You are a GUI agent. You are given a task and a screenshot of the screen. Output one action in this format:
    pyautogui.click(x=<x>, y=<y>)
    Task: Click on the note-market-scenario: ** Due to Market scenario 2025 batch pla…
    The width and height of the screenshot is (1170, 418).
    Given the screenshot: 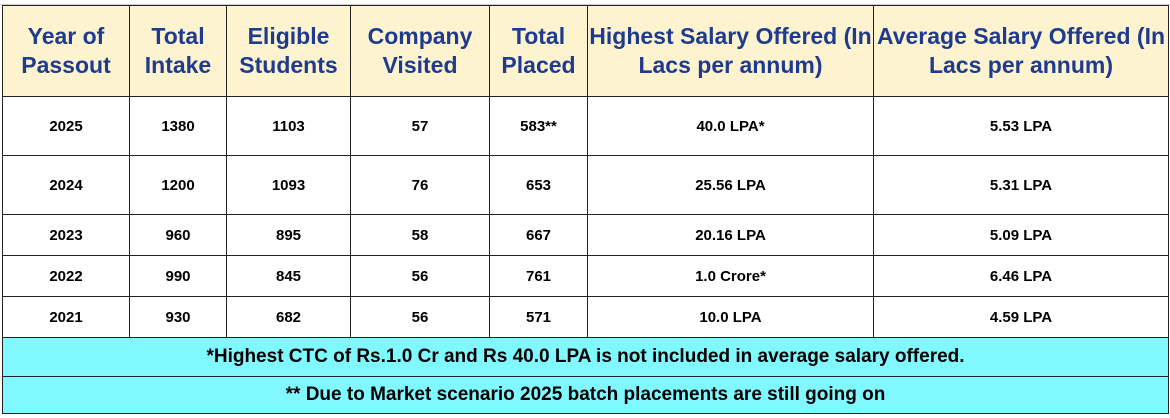 What is the action you would take?
    pyautogui.click(x=585, y=395)
    